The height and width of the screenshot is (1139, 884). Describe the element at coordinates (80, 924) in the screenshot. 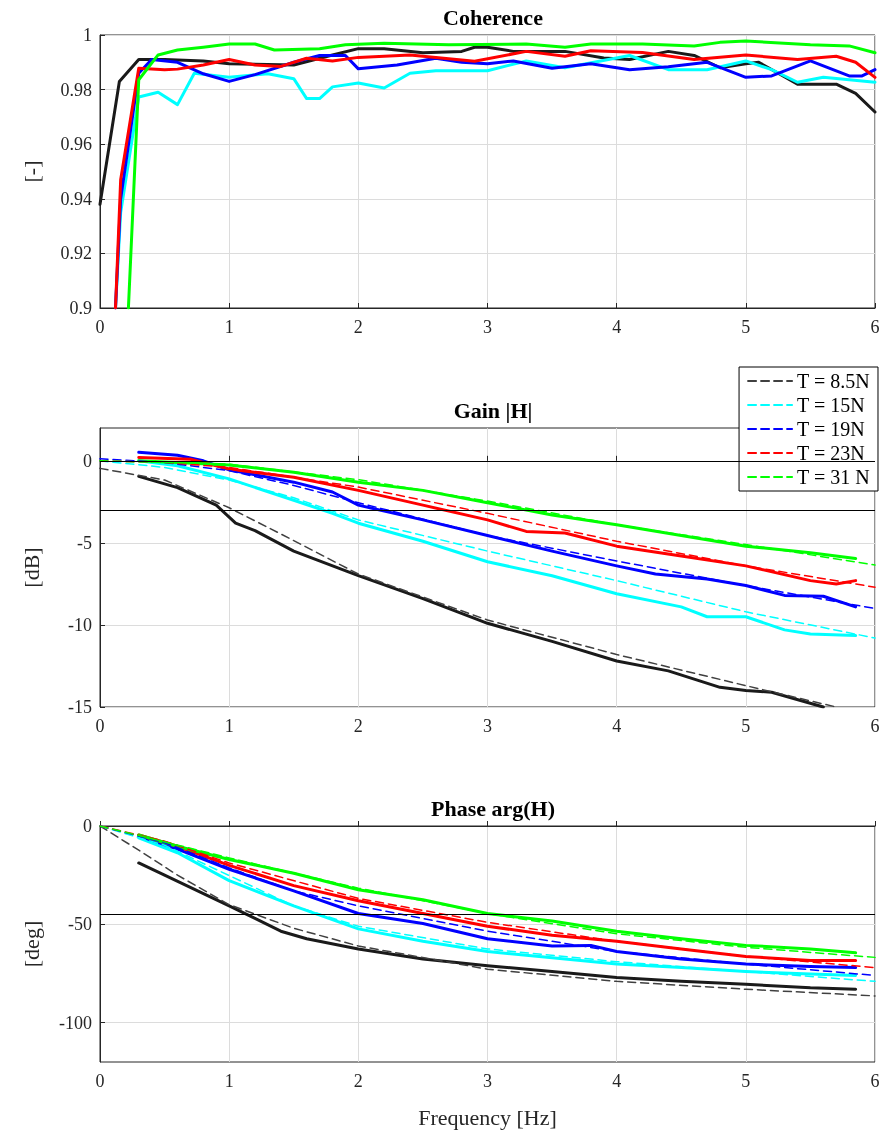

I see `y-tick-label: -50` at that location.